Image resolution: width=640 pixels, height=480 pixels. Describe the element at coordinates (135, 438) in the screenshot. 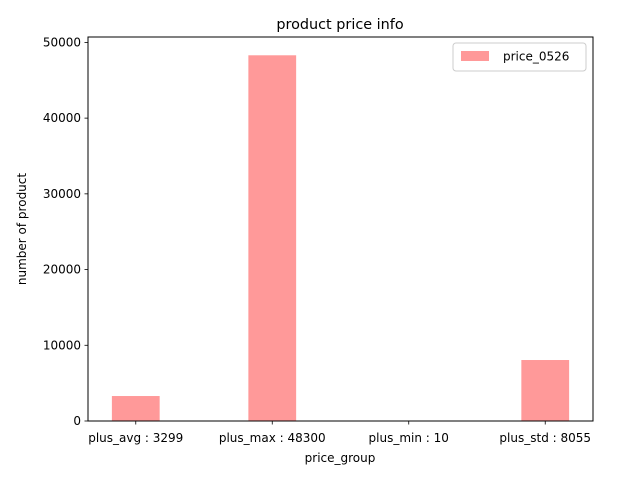

I see `x-tick-label-0: plus_avg : 3299` at that location.